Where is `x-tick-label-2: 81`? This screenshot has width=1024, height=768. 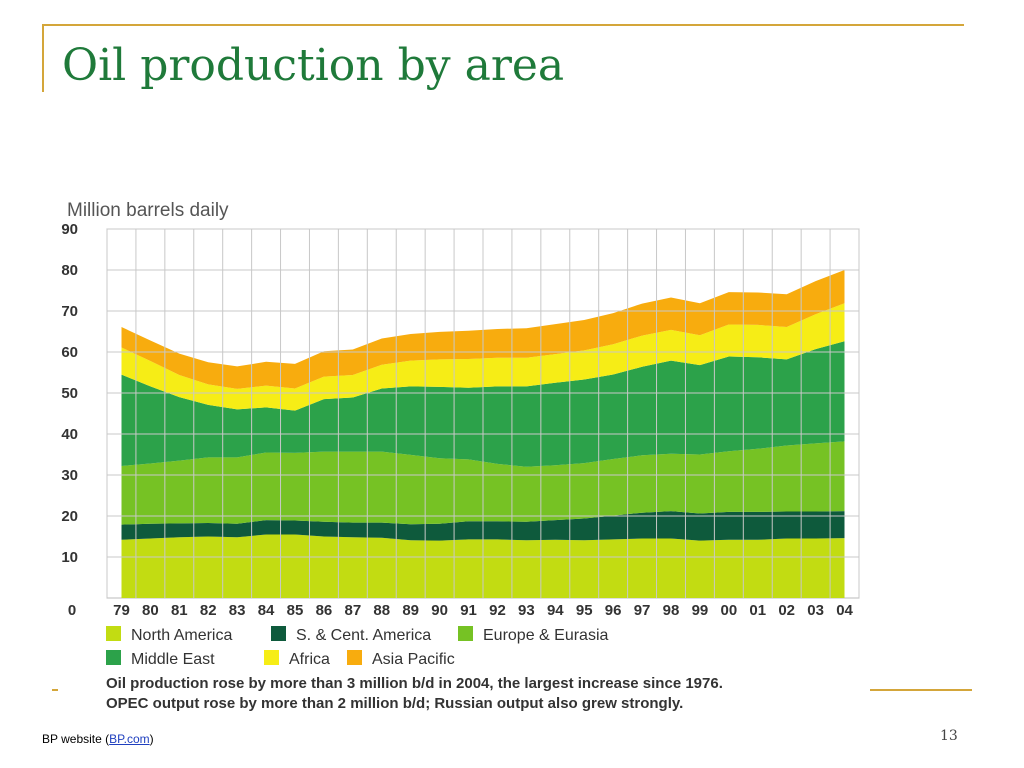 x-tick-label-2: 81 is located at coordinates (179, 610).